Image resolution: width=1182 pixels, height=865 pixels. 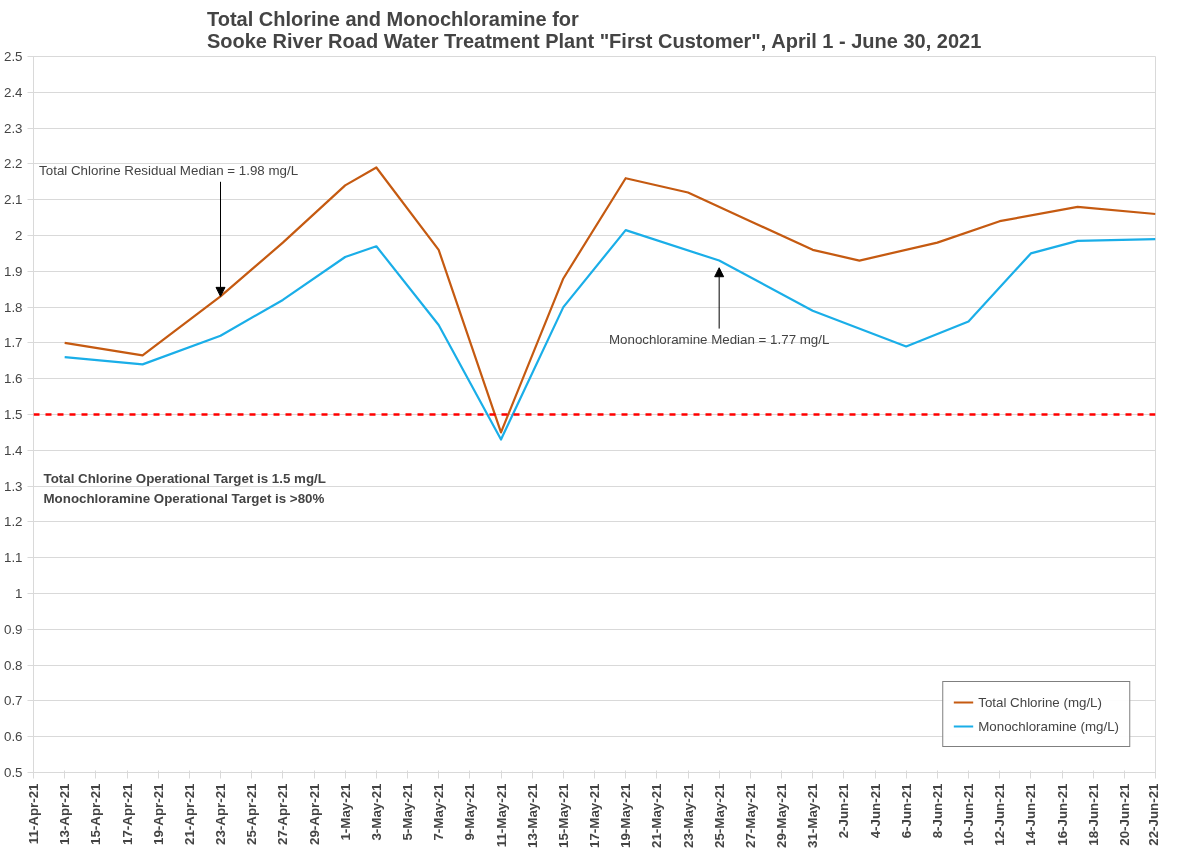 I want to click on x-tick-label: 23-Apr-21, so click(x=220, y=813).